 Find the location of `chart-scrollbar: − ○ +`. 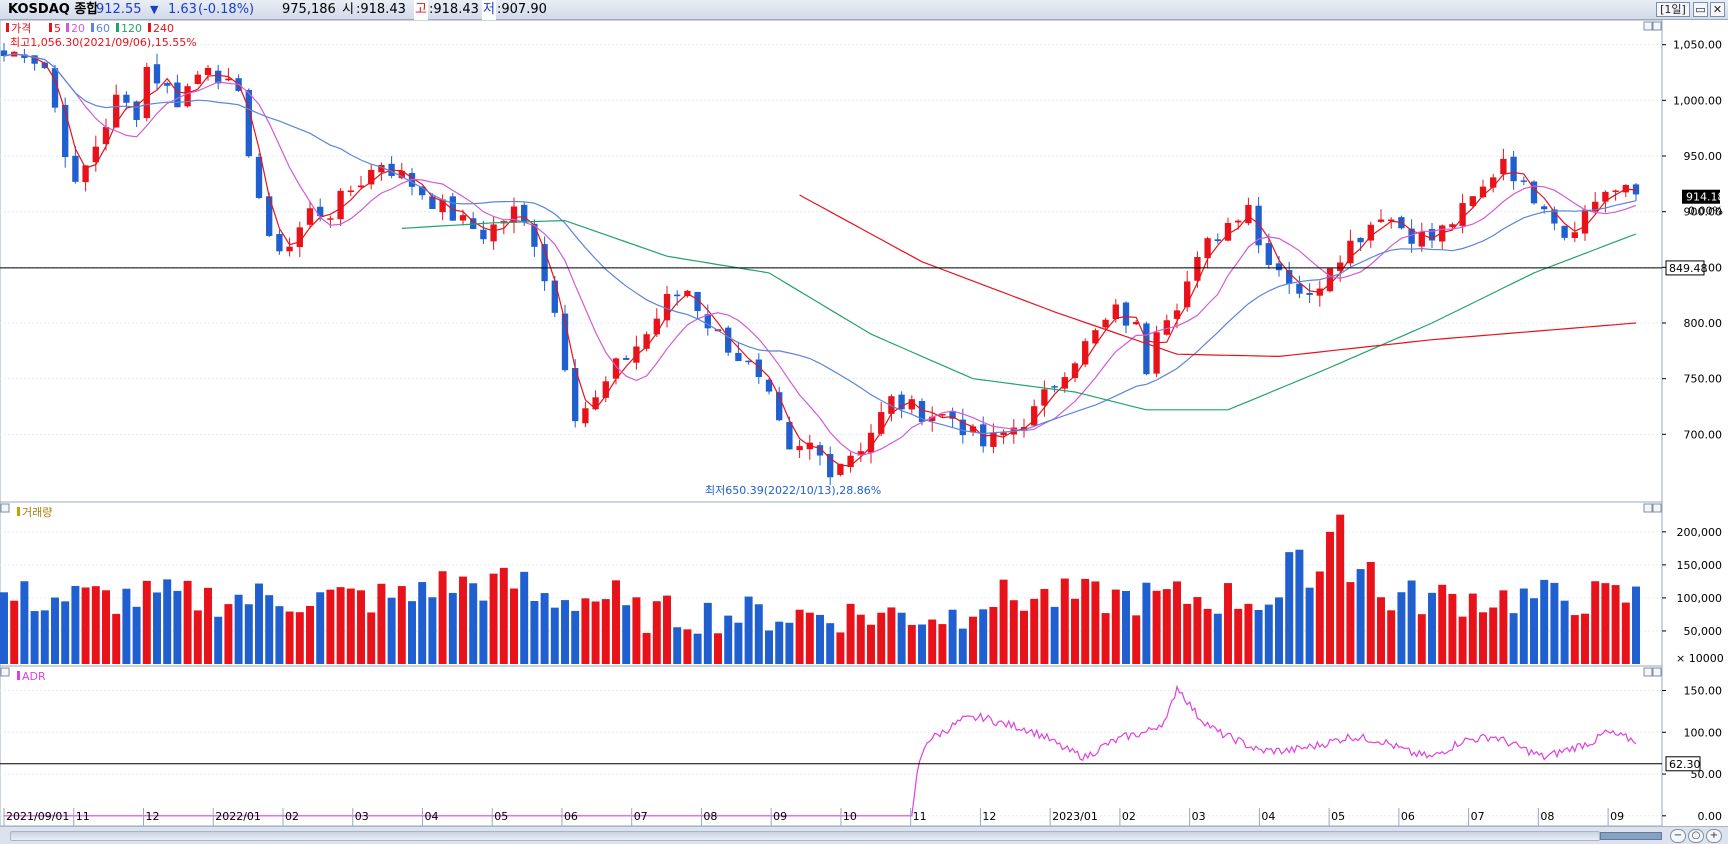

chart-scrollbar: − ○ + is located at coordinates (864, 835).